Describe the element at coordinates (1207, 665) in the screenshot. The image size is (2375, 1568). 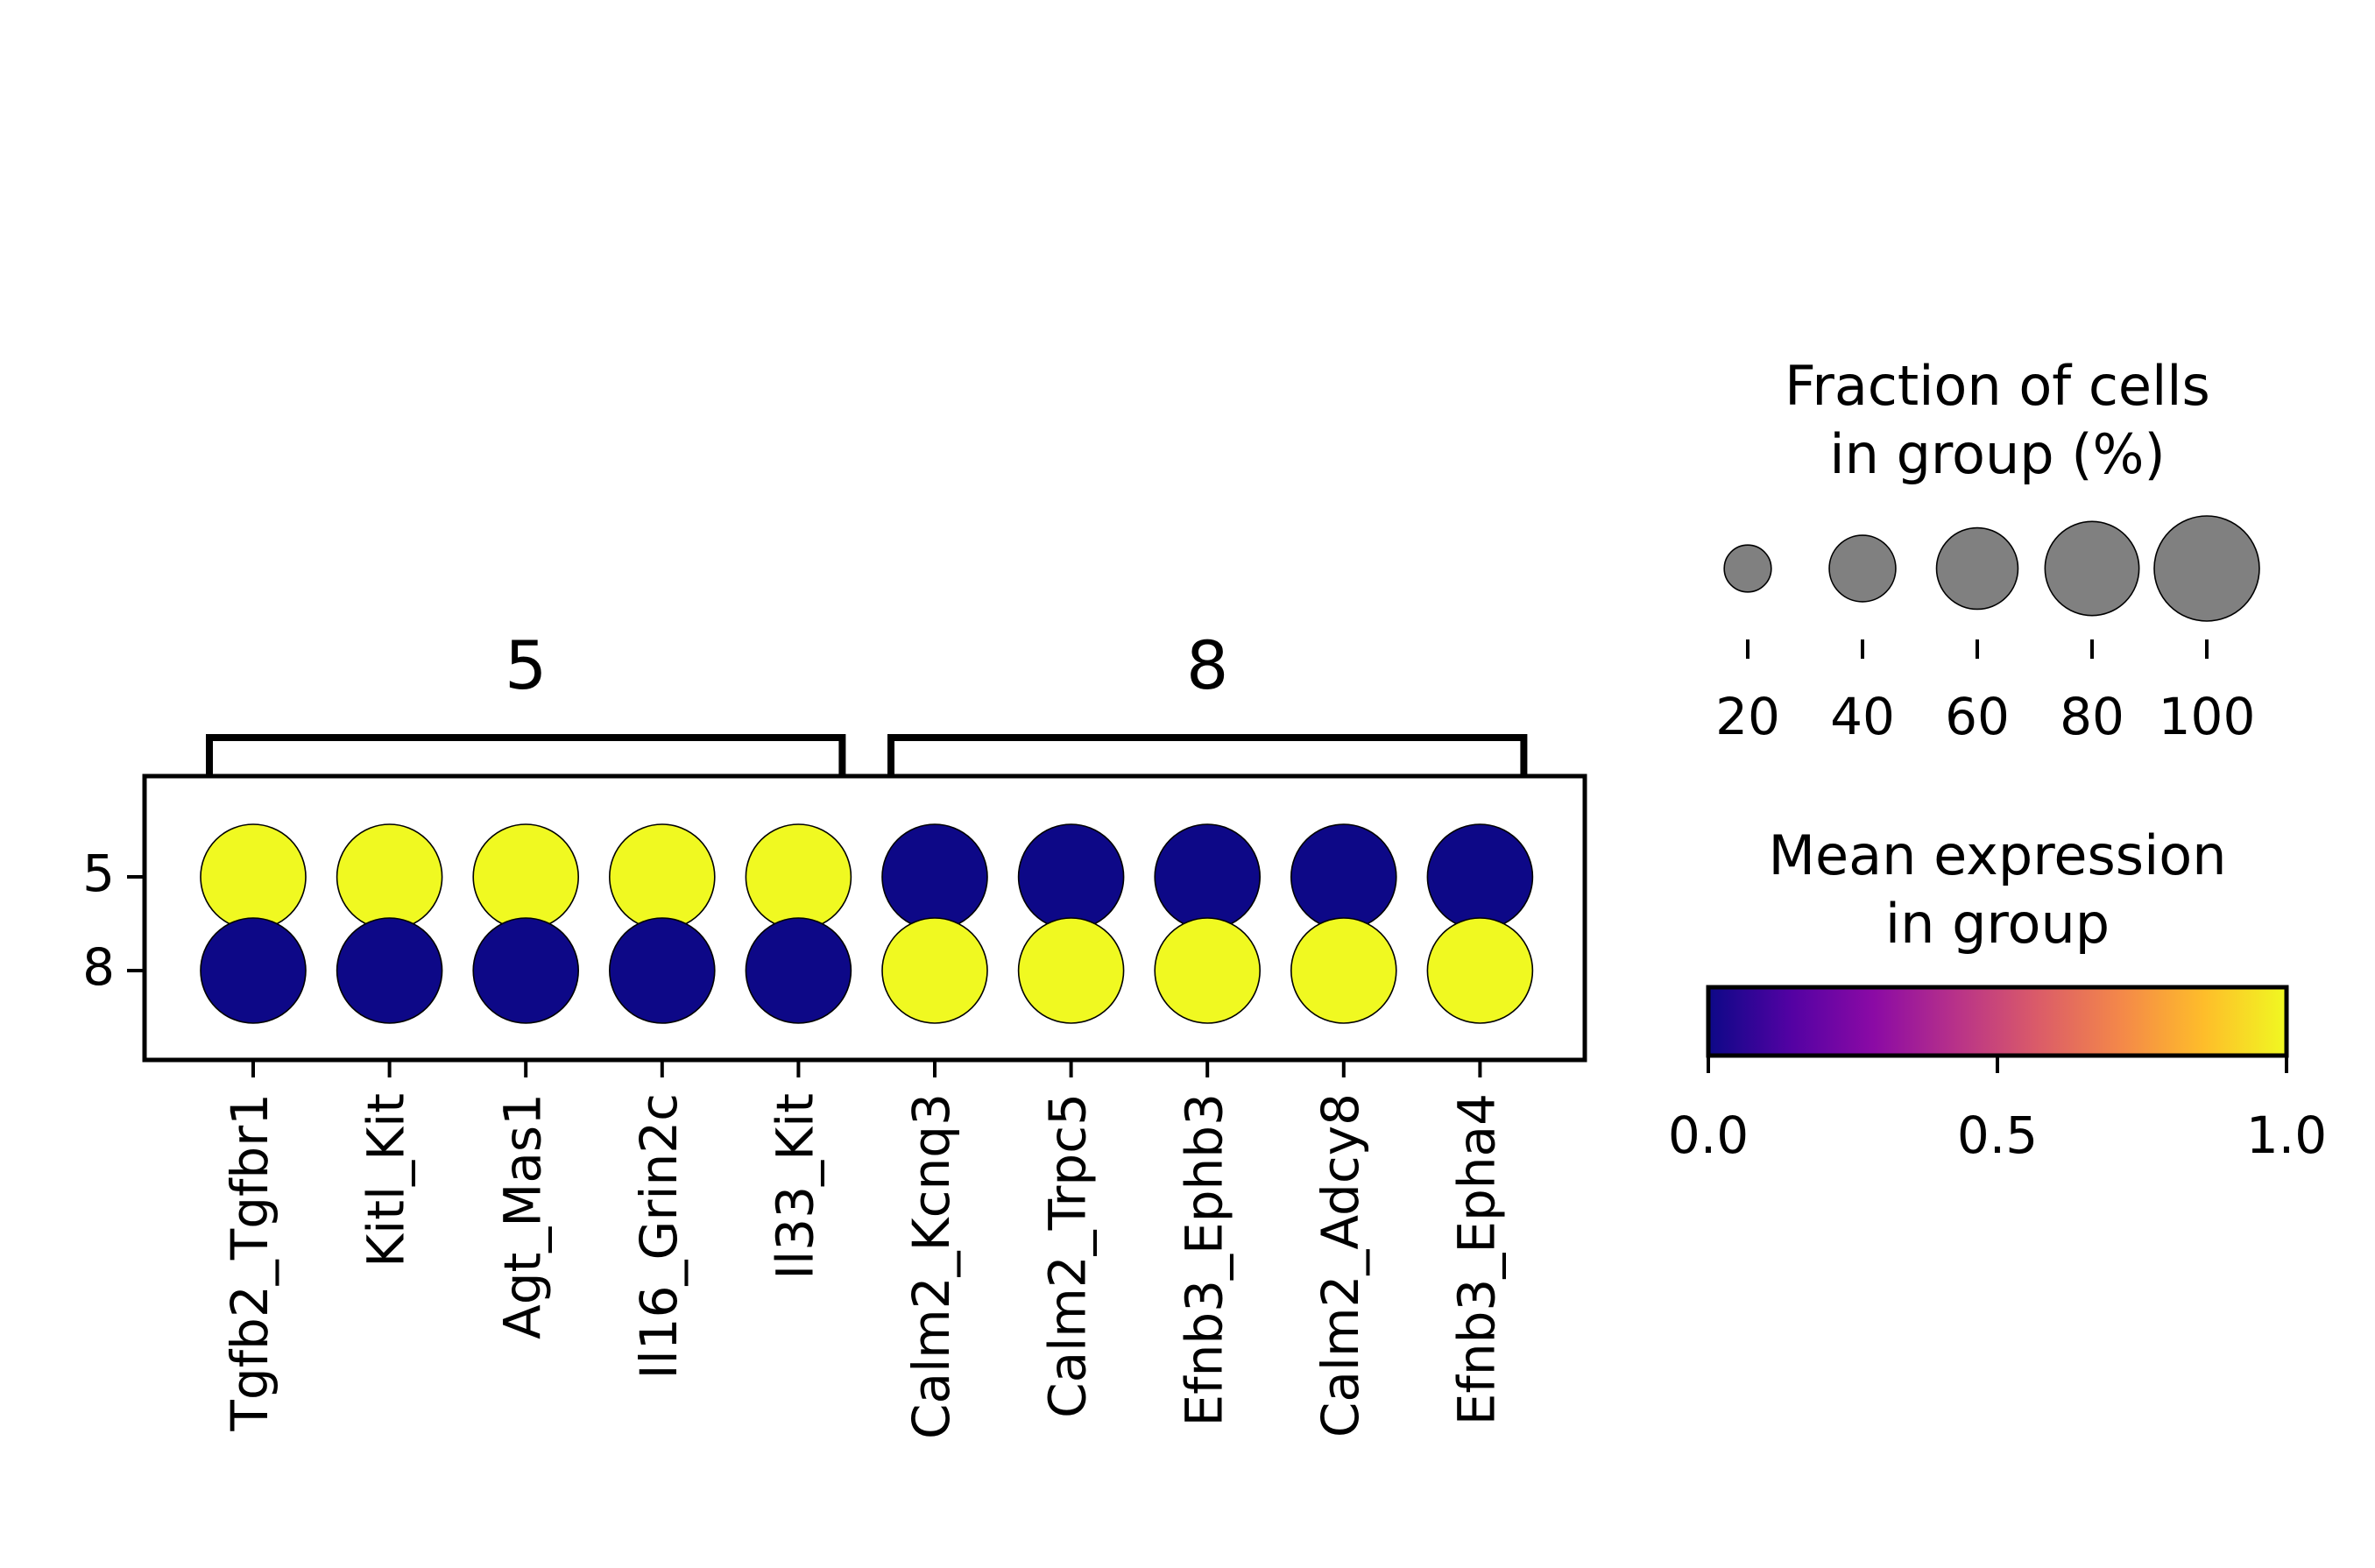
I see `bracket-label-8: 8` at that location.